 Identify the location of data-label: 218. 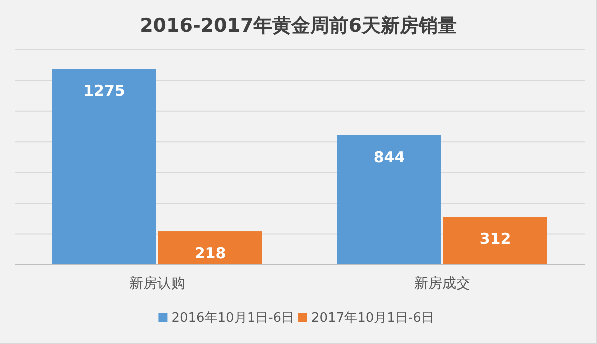
(210, 253).